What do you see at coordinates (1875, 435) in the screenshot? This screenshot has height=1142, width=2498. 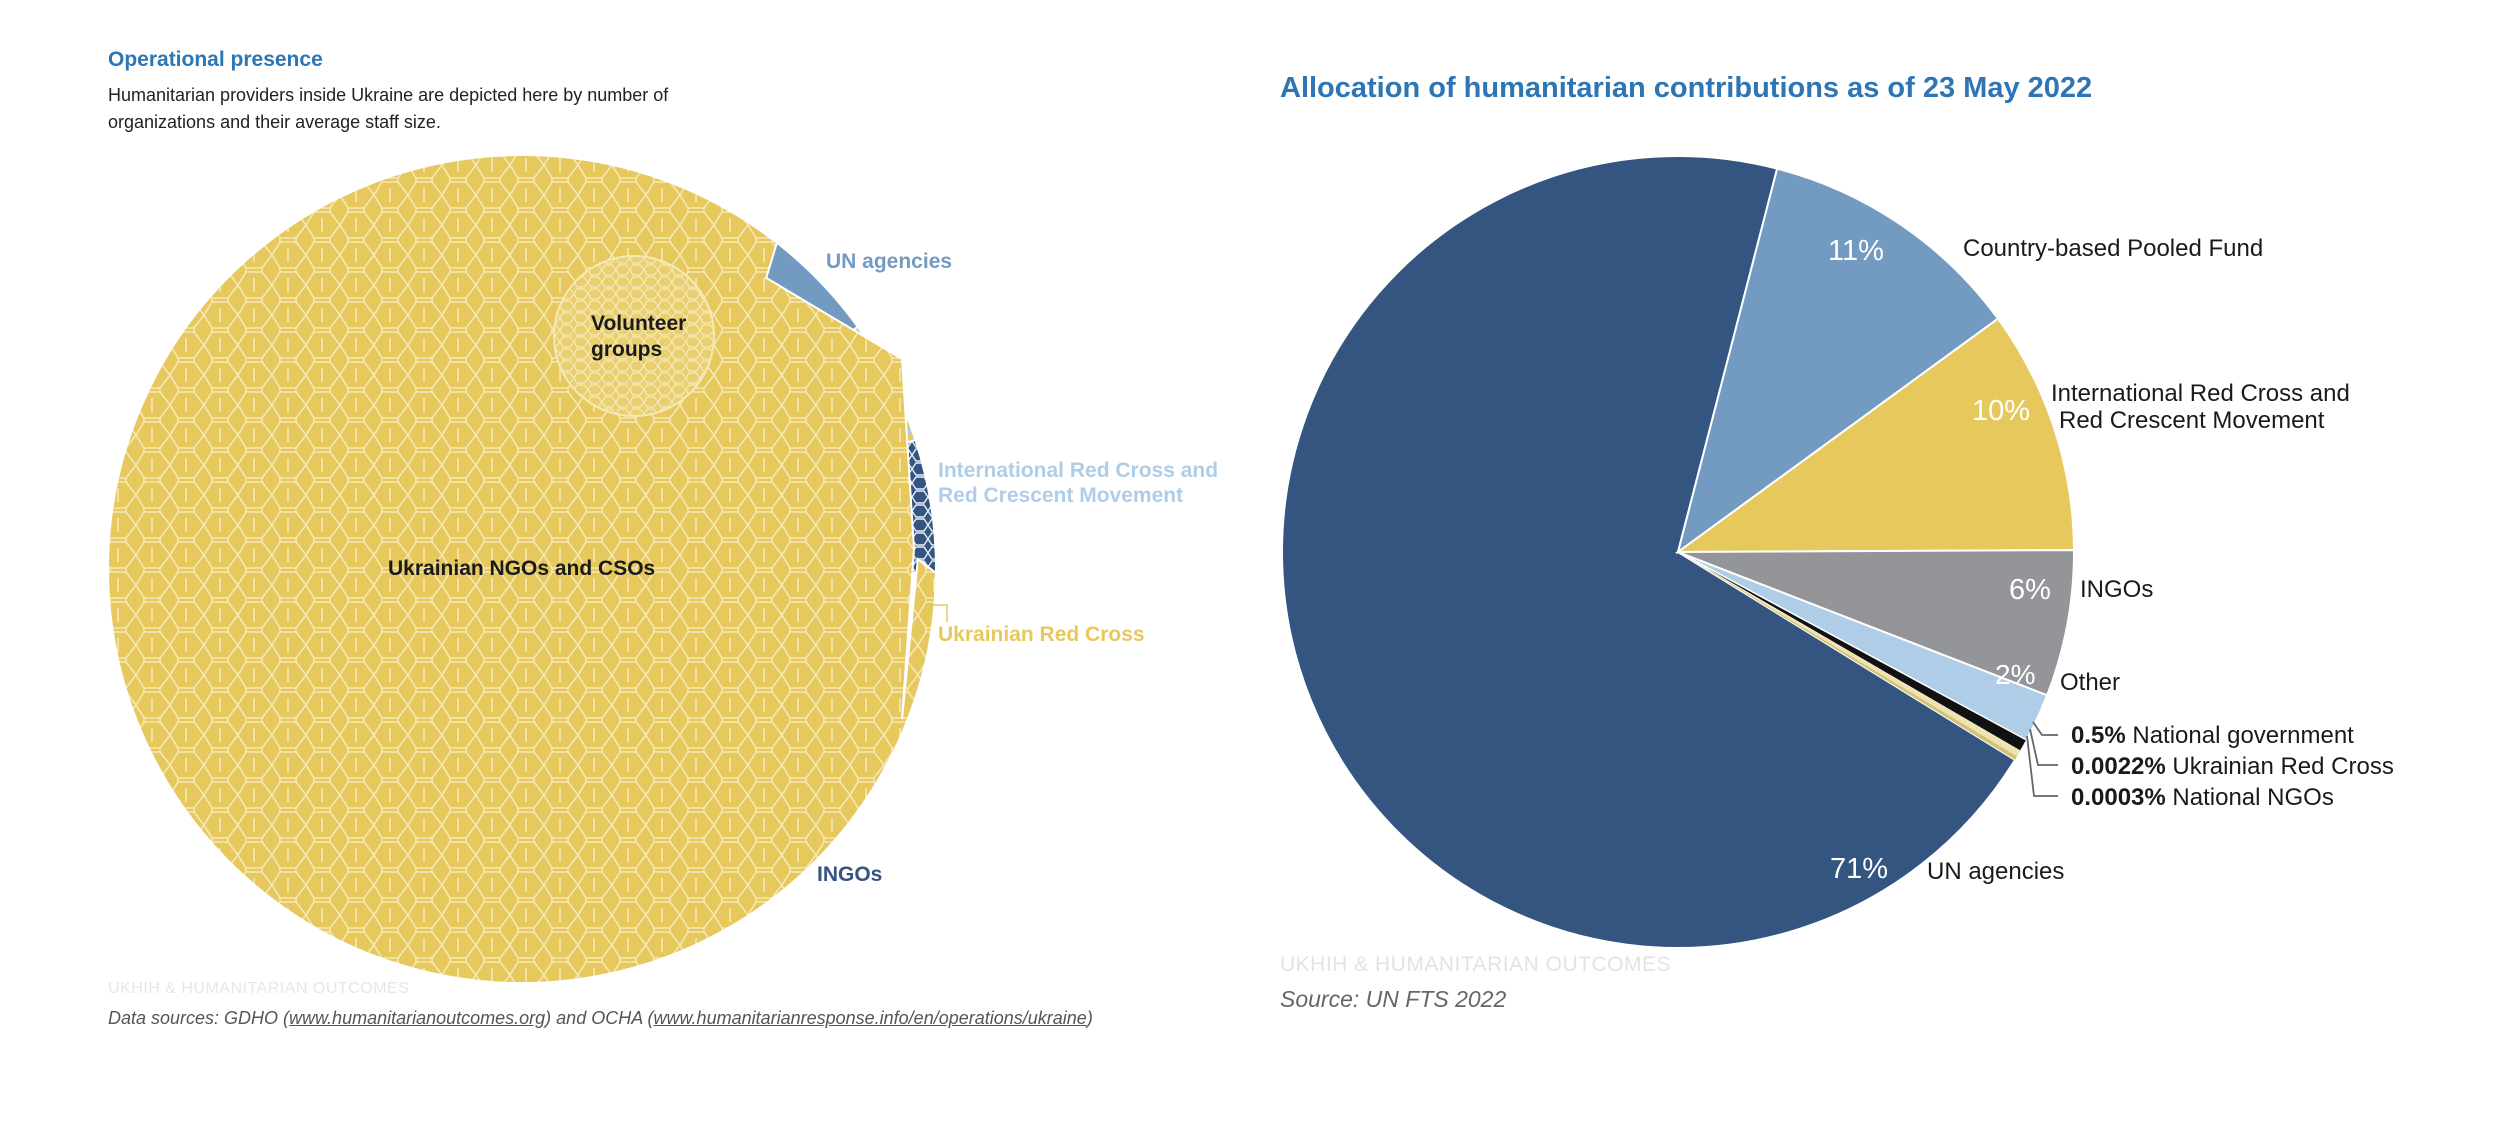 I see `slice-red-cross-movement` at bounding box center [1875, 435].